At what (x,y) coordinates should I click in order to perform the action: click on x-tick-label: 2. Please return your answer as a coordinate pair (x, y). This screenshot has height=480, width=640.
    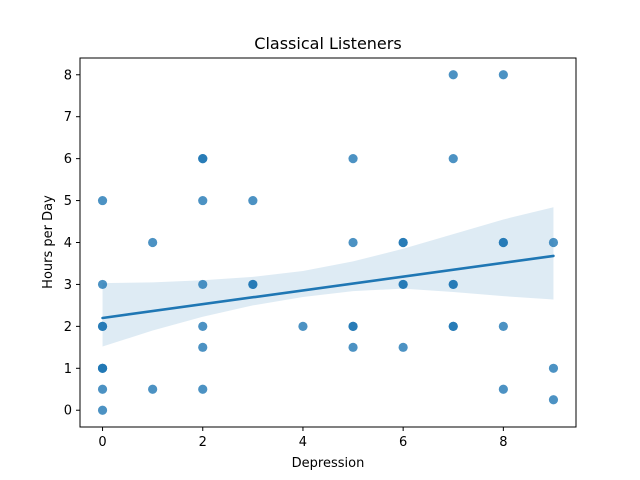
    Looking at the image, I should click on (203, 442).